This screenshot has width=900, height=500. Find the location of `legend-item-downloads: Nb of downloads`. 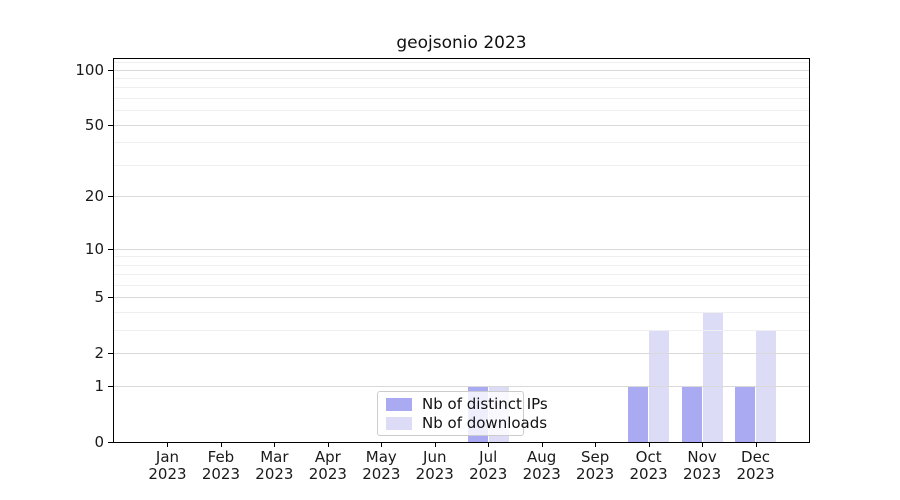

legend-item-downloads: Nb of downloads is located at coordinates (466, 423).